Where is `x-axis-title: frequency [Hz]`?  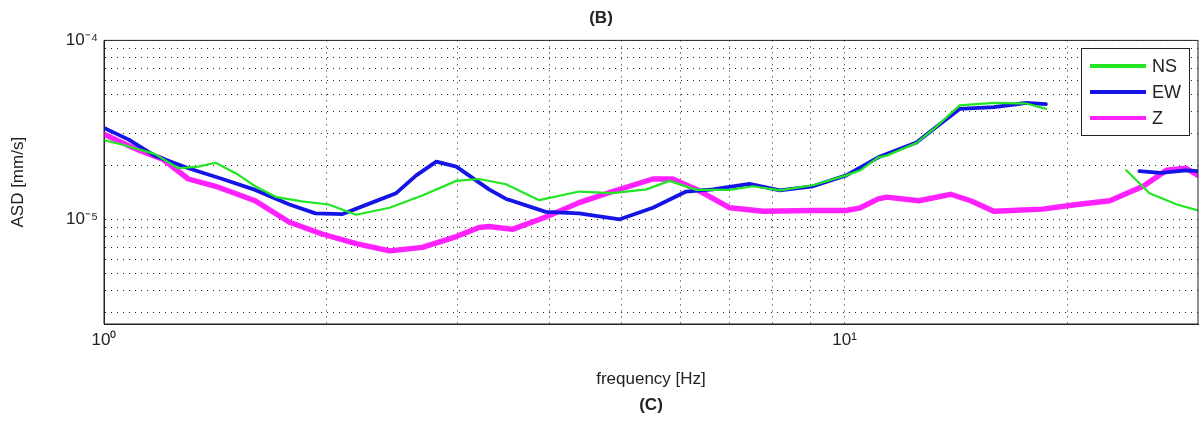 x-axis-title: frequency [Hz] is located at coordinates (651, 379).